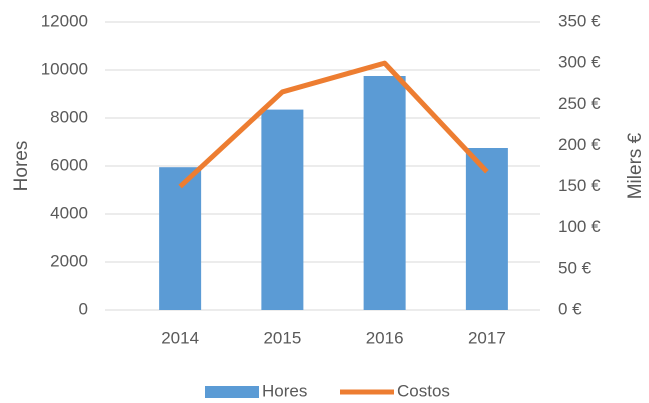 The height and width of the screenshot is (403, 649). I want to click on y2-tick-label: 100 €, so click(579, 226).